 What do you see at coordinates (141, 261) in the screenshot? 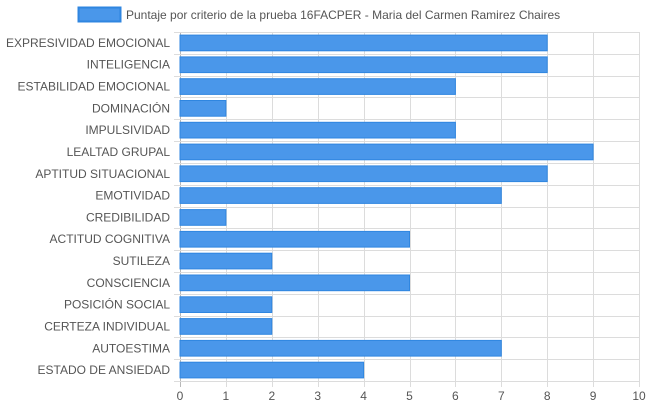
I see `category-label: SUTILEZA` at bounding box center [141, 261].